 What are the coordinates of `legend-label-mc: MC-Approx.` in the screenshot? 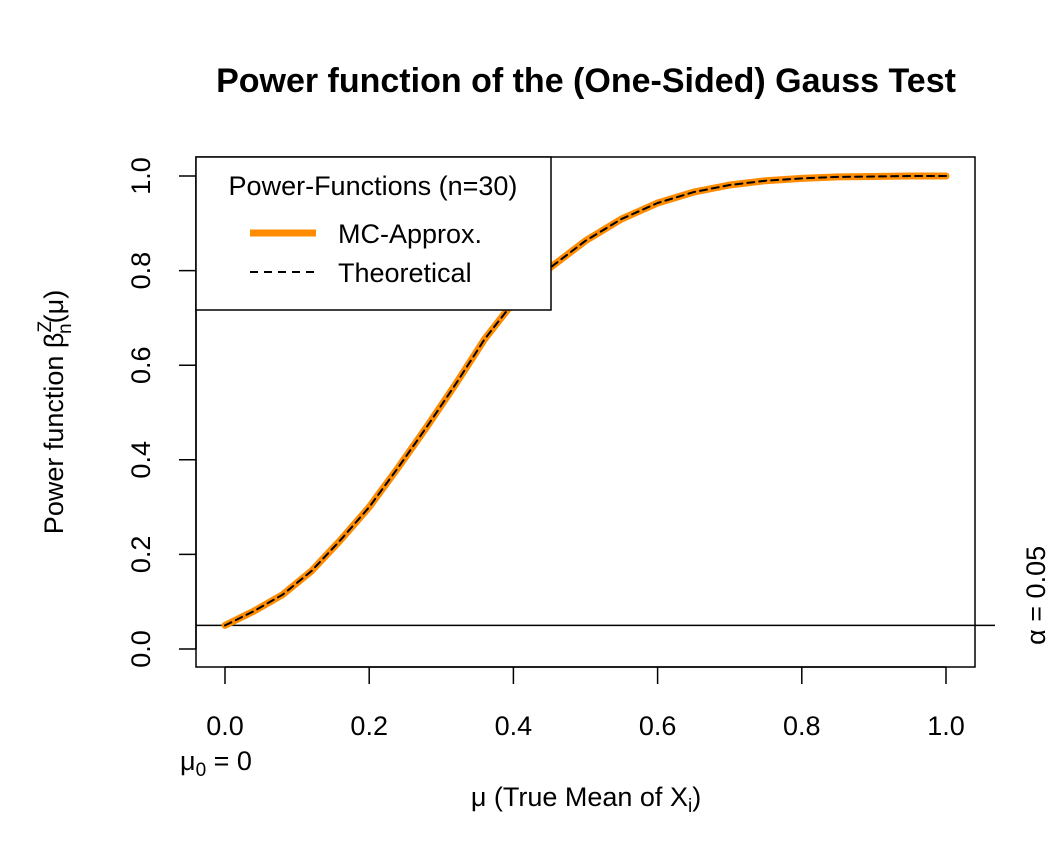 It's located at (410, 234).